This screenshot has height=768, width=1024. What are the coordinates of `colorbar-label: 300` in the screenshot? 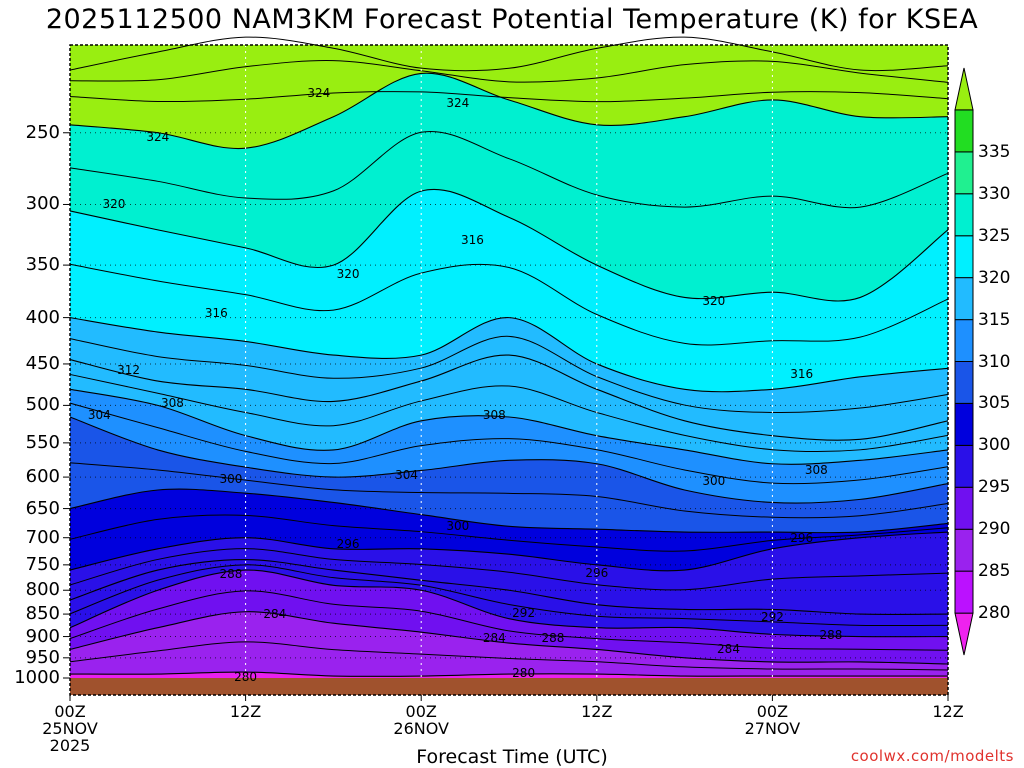 It's located at (994, 445).